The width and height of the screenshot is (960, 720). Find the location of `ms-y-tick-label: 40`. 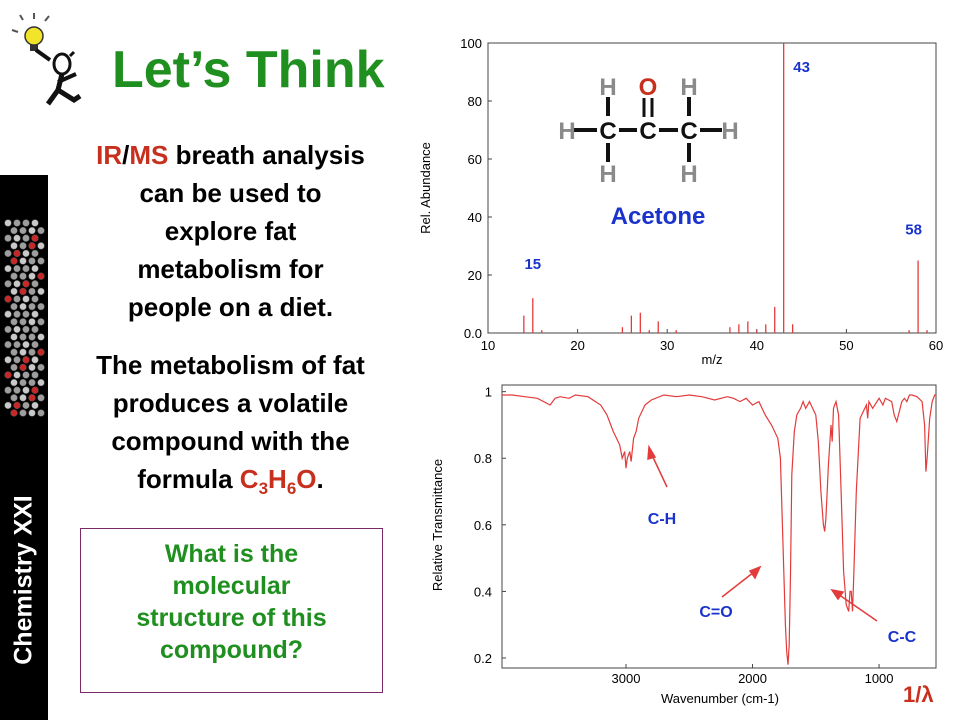

ms-y-tick-label: 40 is located at coordinates (475, 217).